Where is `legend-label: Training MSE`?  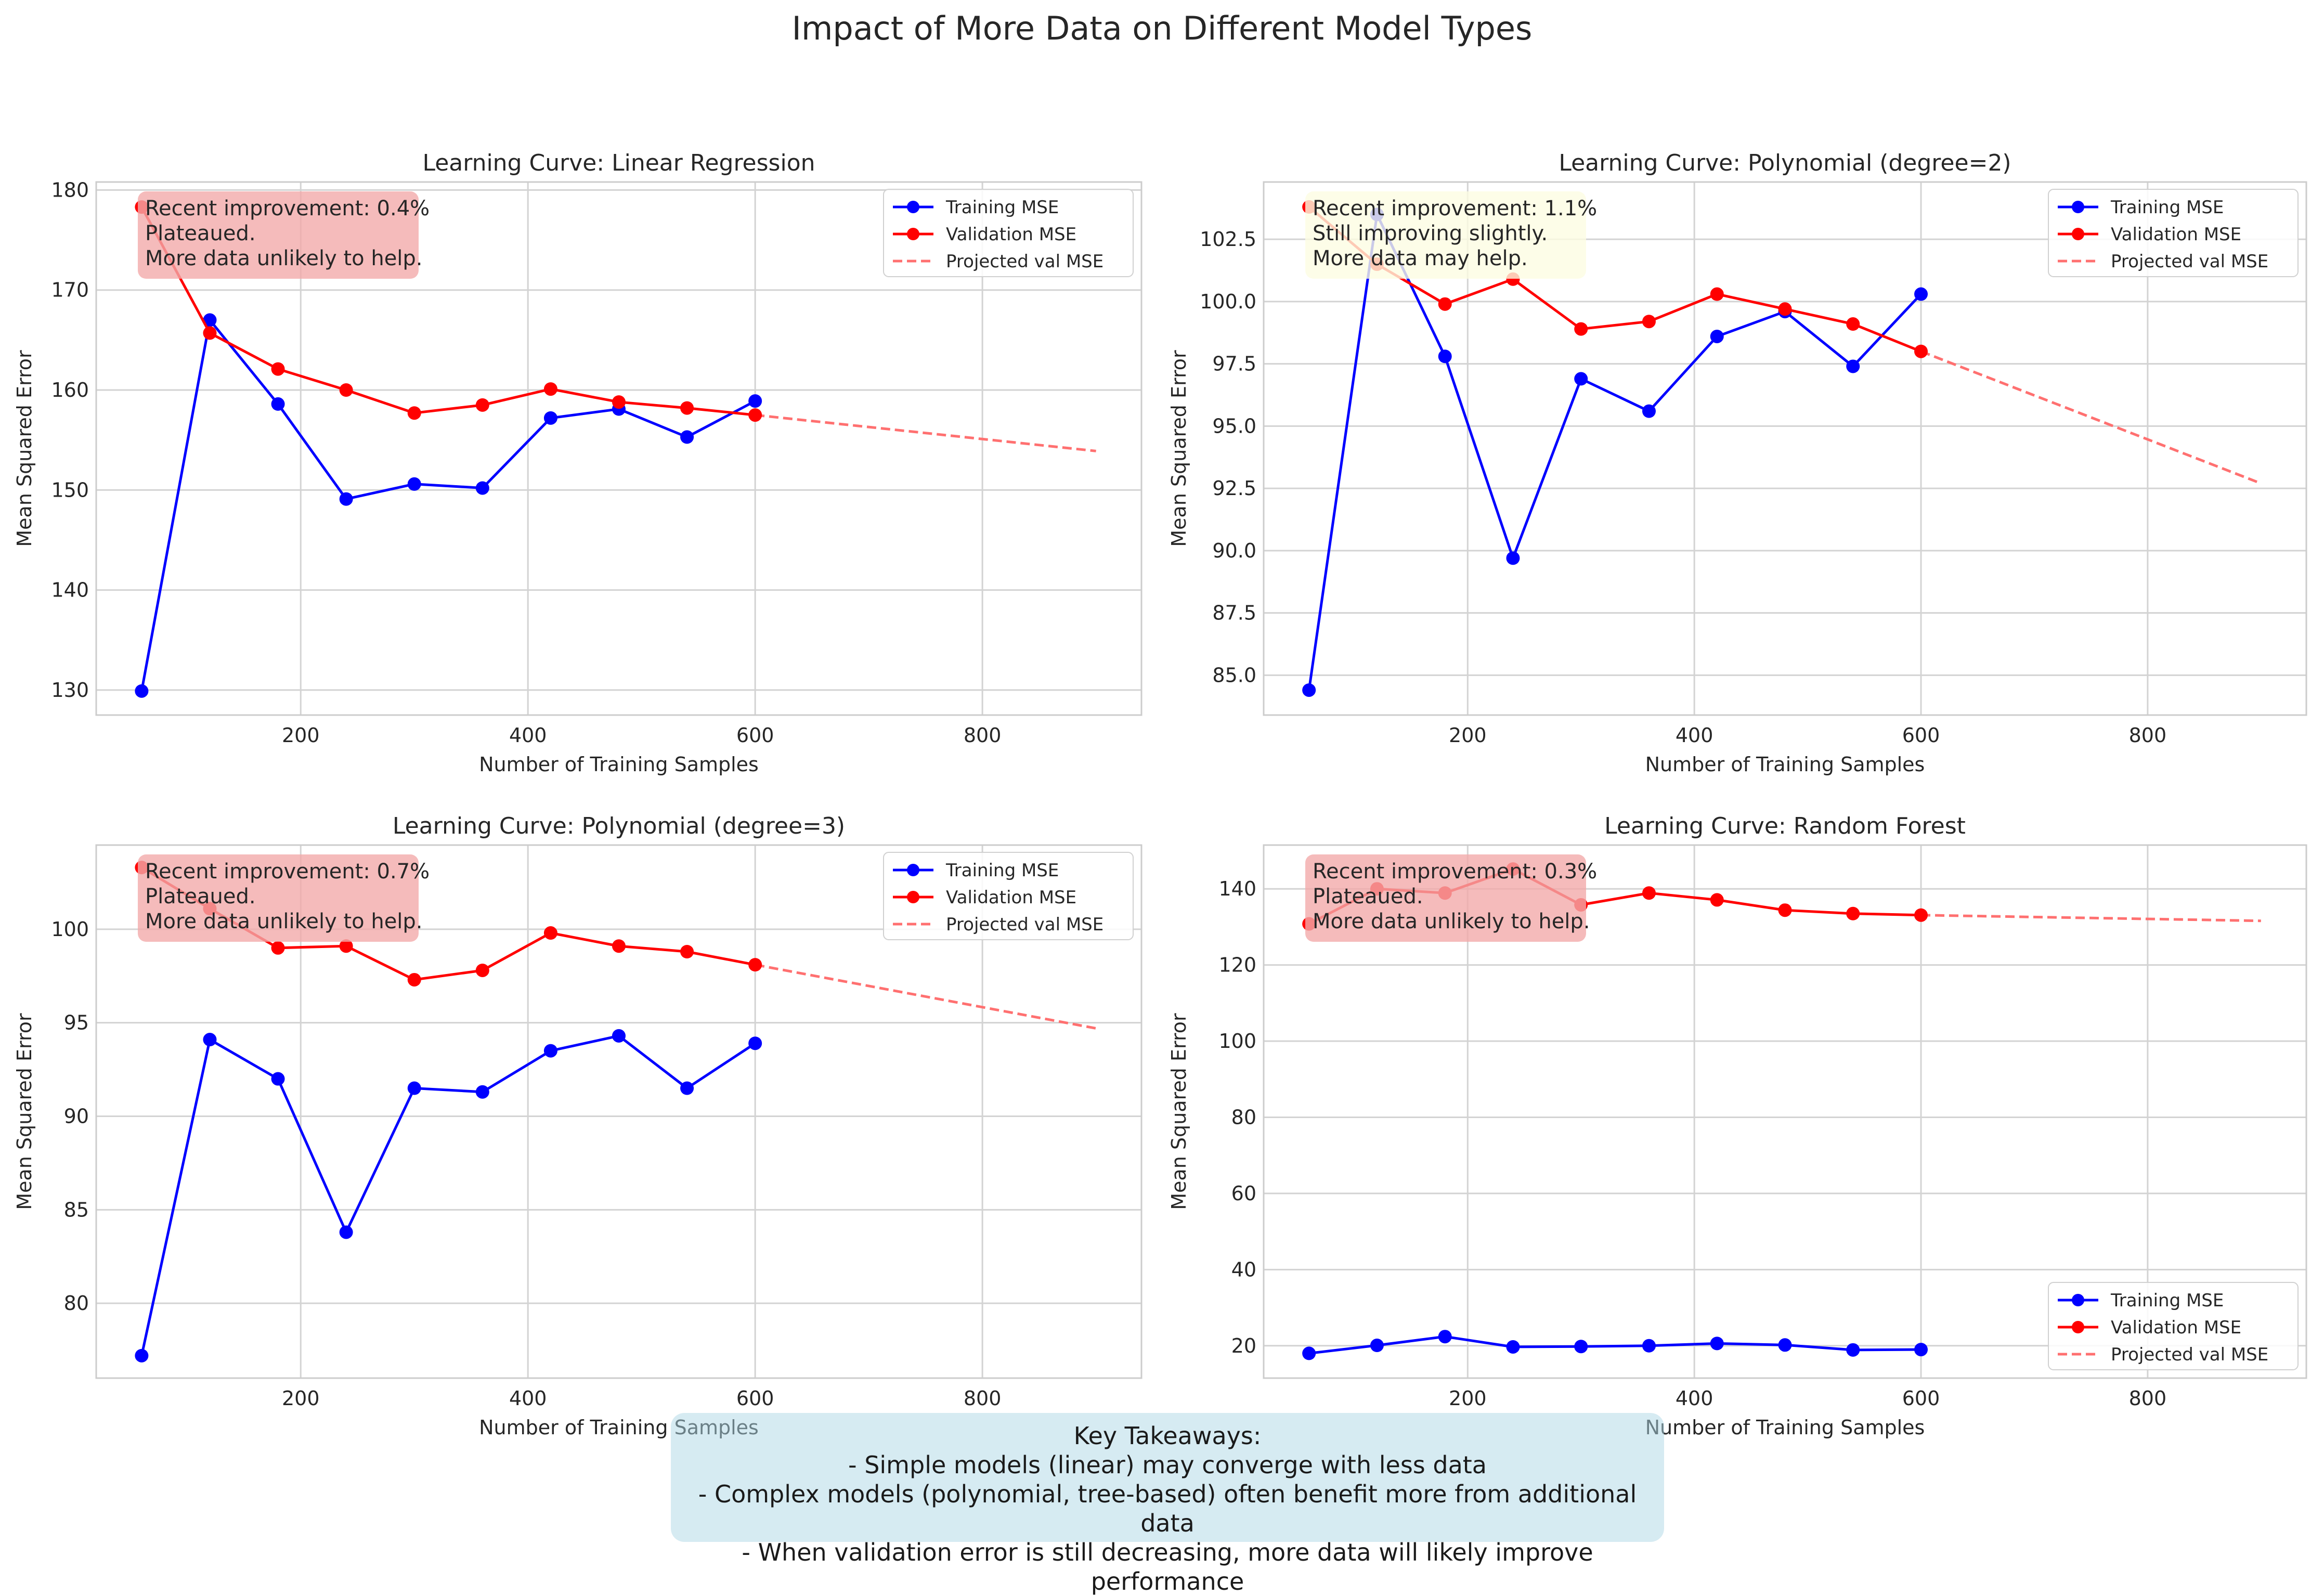 legend-label: Training MSE is located at coordinates (2167, 207).